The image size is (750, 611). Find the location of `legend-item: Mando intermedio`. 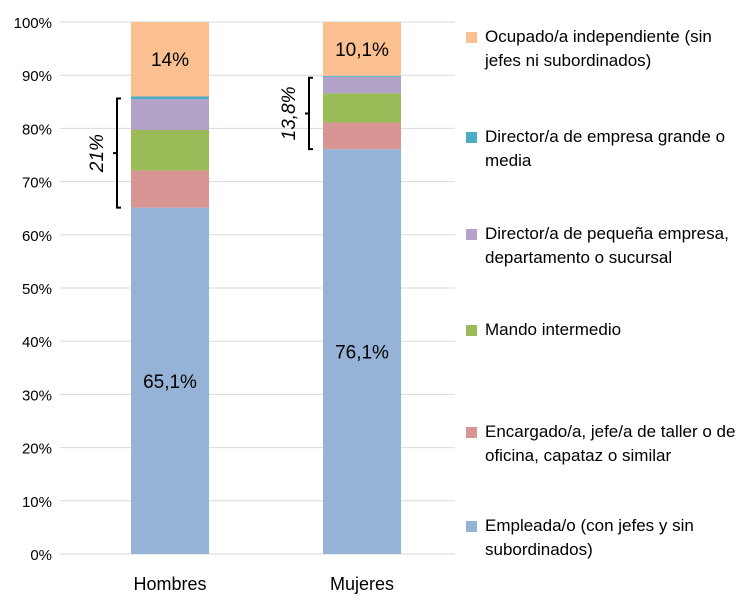

legend-item: Mando intermedio is located at coordinates (543, 330).